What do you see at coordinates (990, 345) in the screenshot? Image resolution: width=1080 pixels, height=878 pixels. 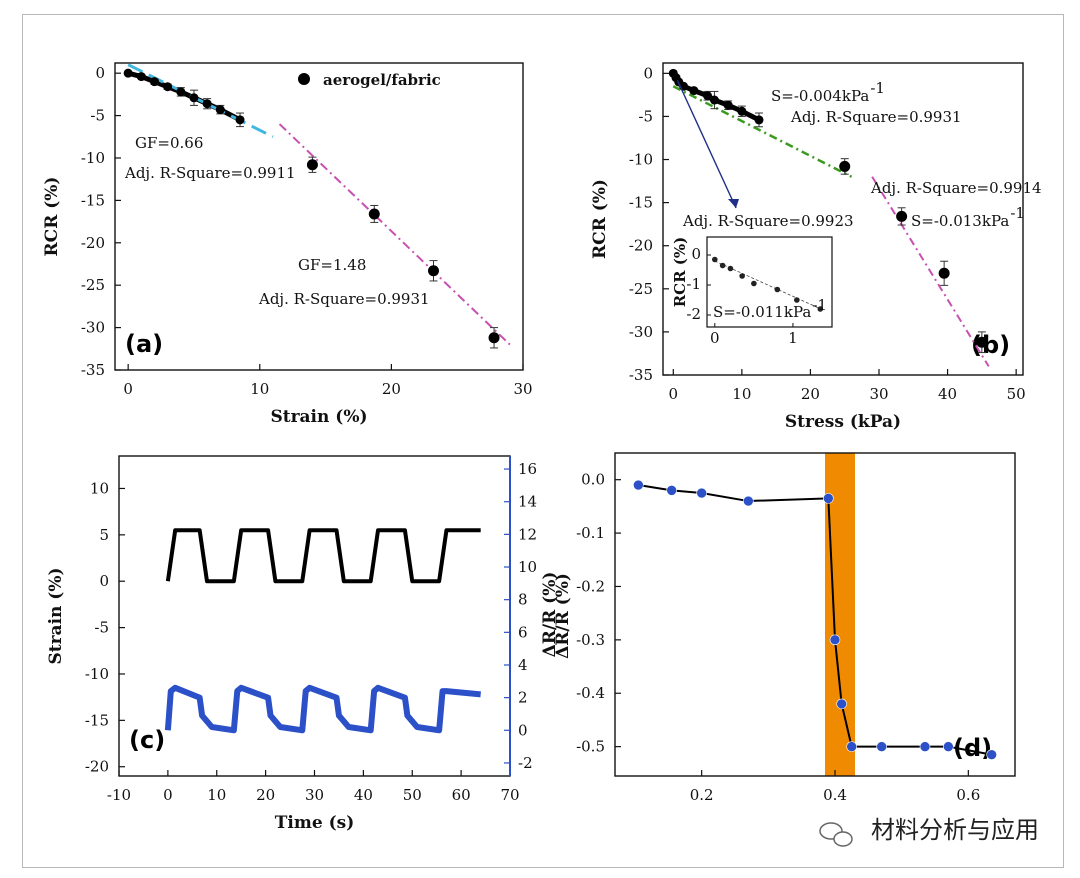 I see `panel-label: (b)` at bounding box center [990, 345].